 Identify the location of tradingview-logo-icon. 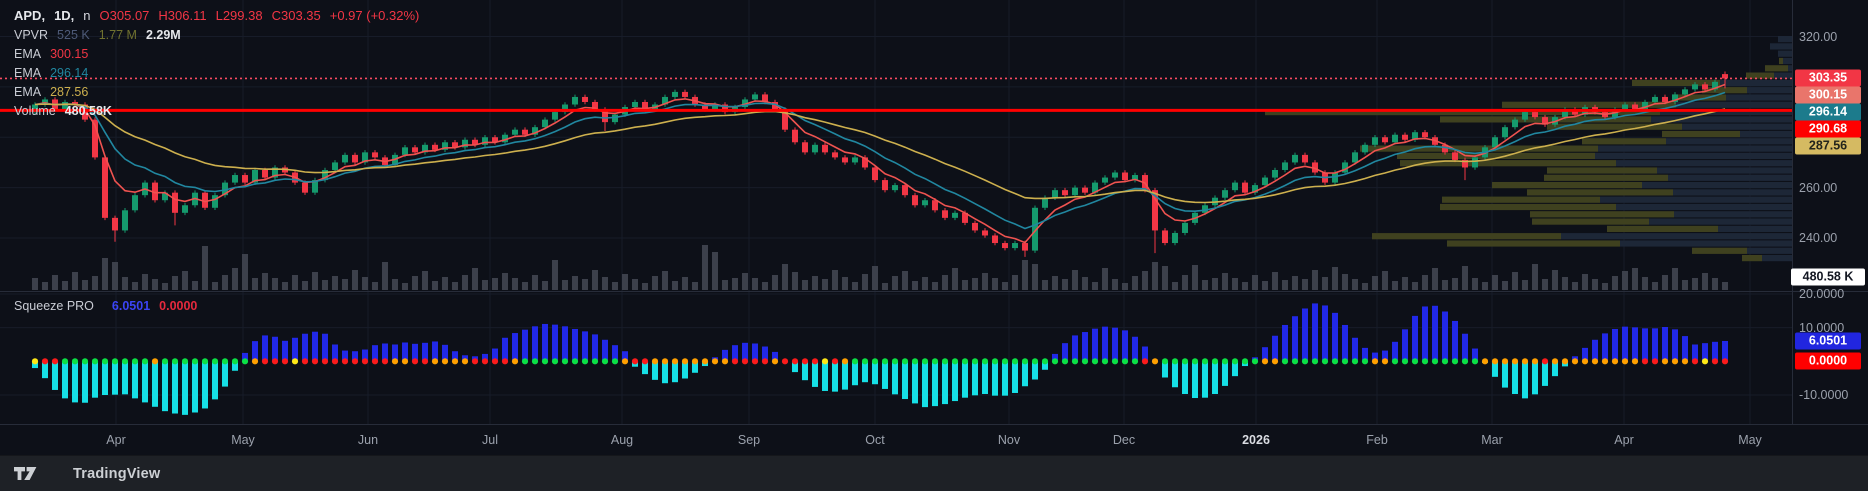
(26, 474).